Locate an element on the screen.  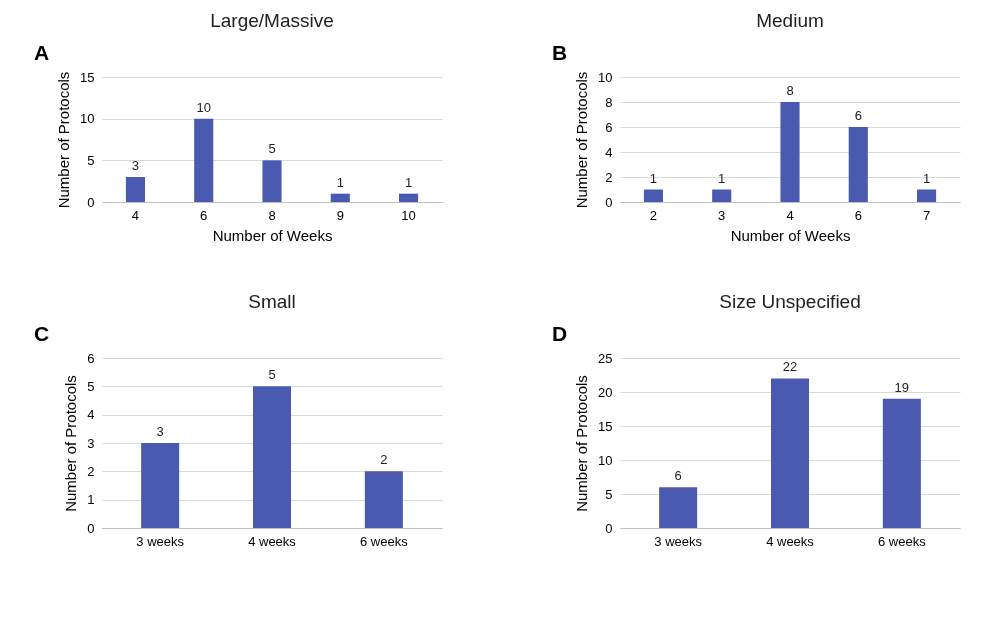
x-tick-label: 9 is located at coordinates (340, 215).